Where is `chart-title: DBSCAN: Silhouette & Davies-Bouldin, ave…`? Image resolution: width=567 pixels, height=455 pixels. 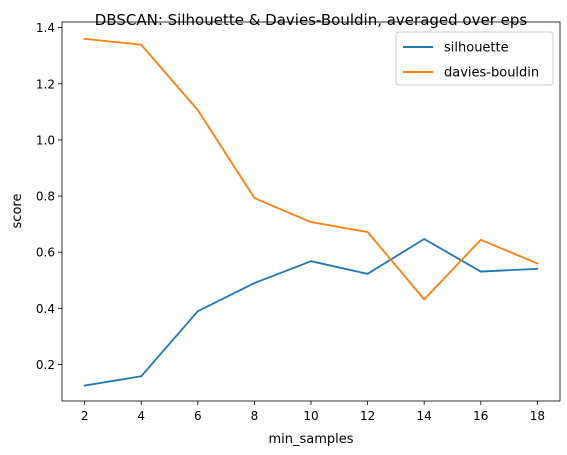 chart-title: DBSCAN: Silhouette & Davies-Bouldin, ave… is located at coordinates (311, 20).